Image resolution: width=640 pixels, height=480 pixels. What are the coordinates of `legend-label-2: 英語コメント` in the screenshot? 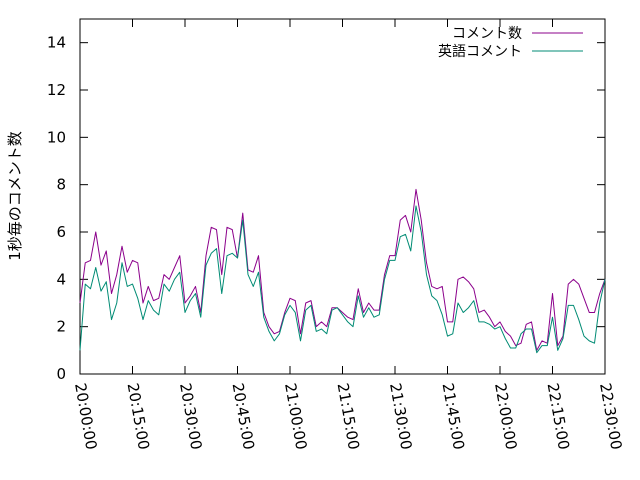 It's located at (480, 51).